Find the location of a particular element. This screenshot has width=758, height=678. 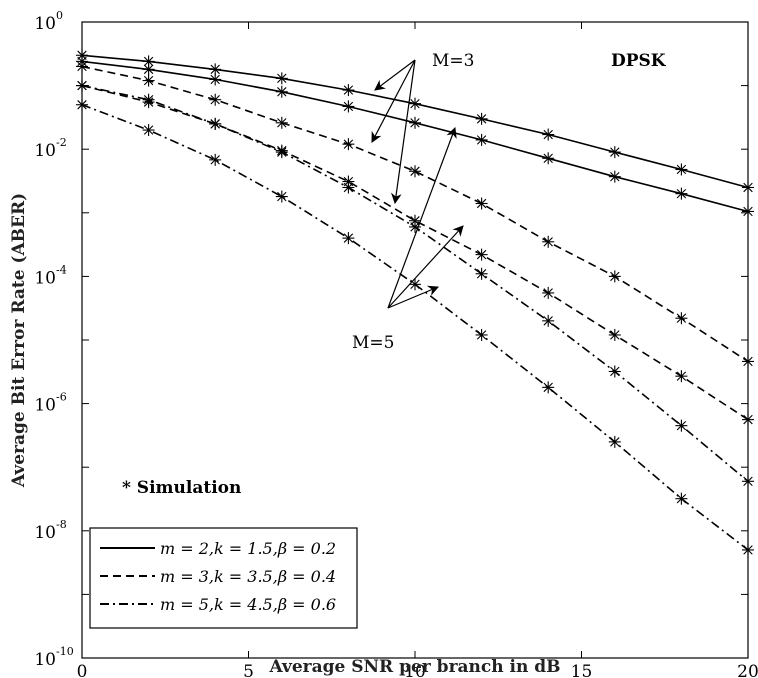

x-tick-label: 15 is located at coordinates (582, 670).